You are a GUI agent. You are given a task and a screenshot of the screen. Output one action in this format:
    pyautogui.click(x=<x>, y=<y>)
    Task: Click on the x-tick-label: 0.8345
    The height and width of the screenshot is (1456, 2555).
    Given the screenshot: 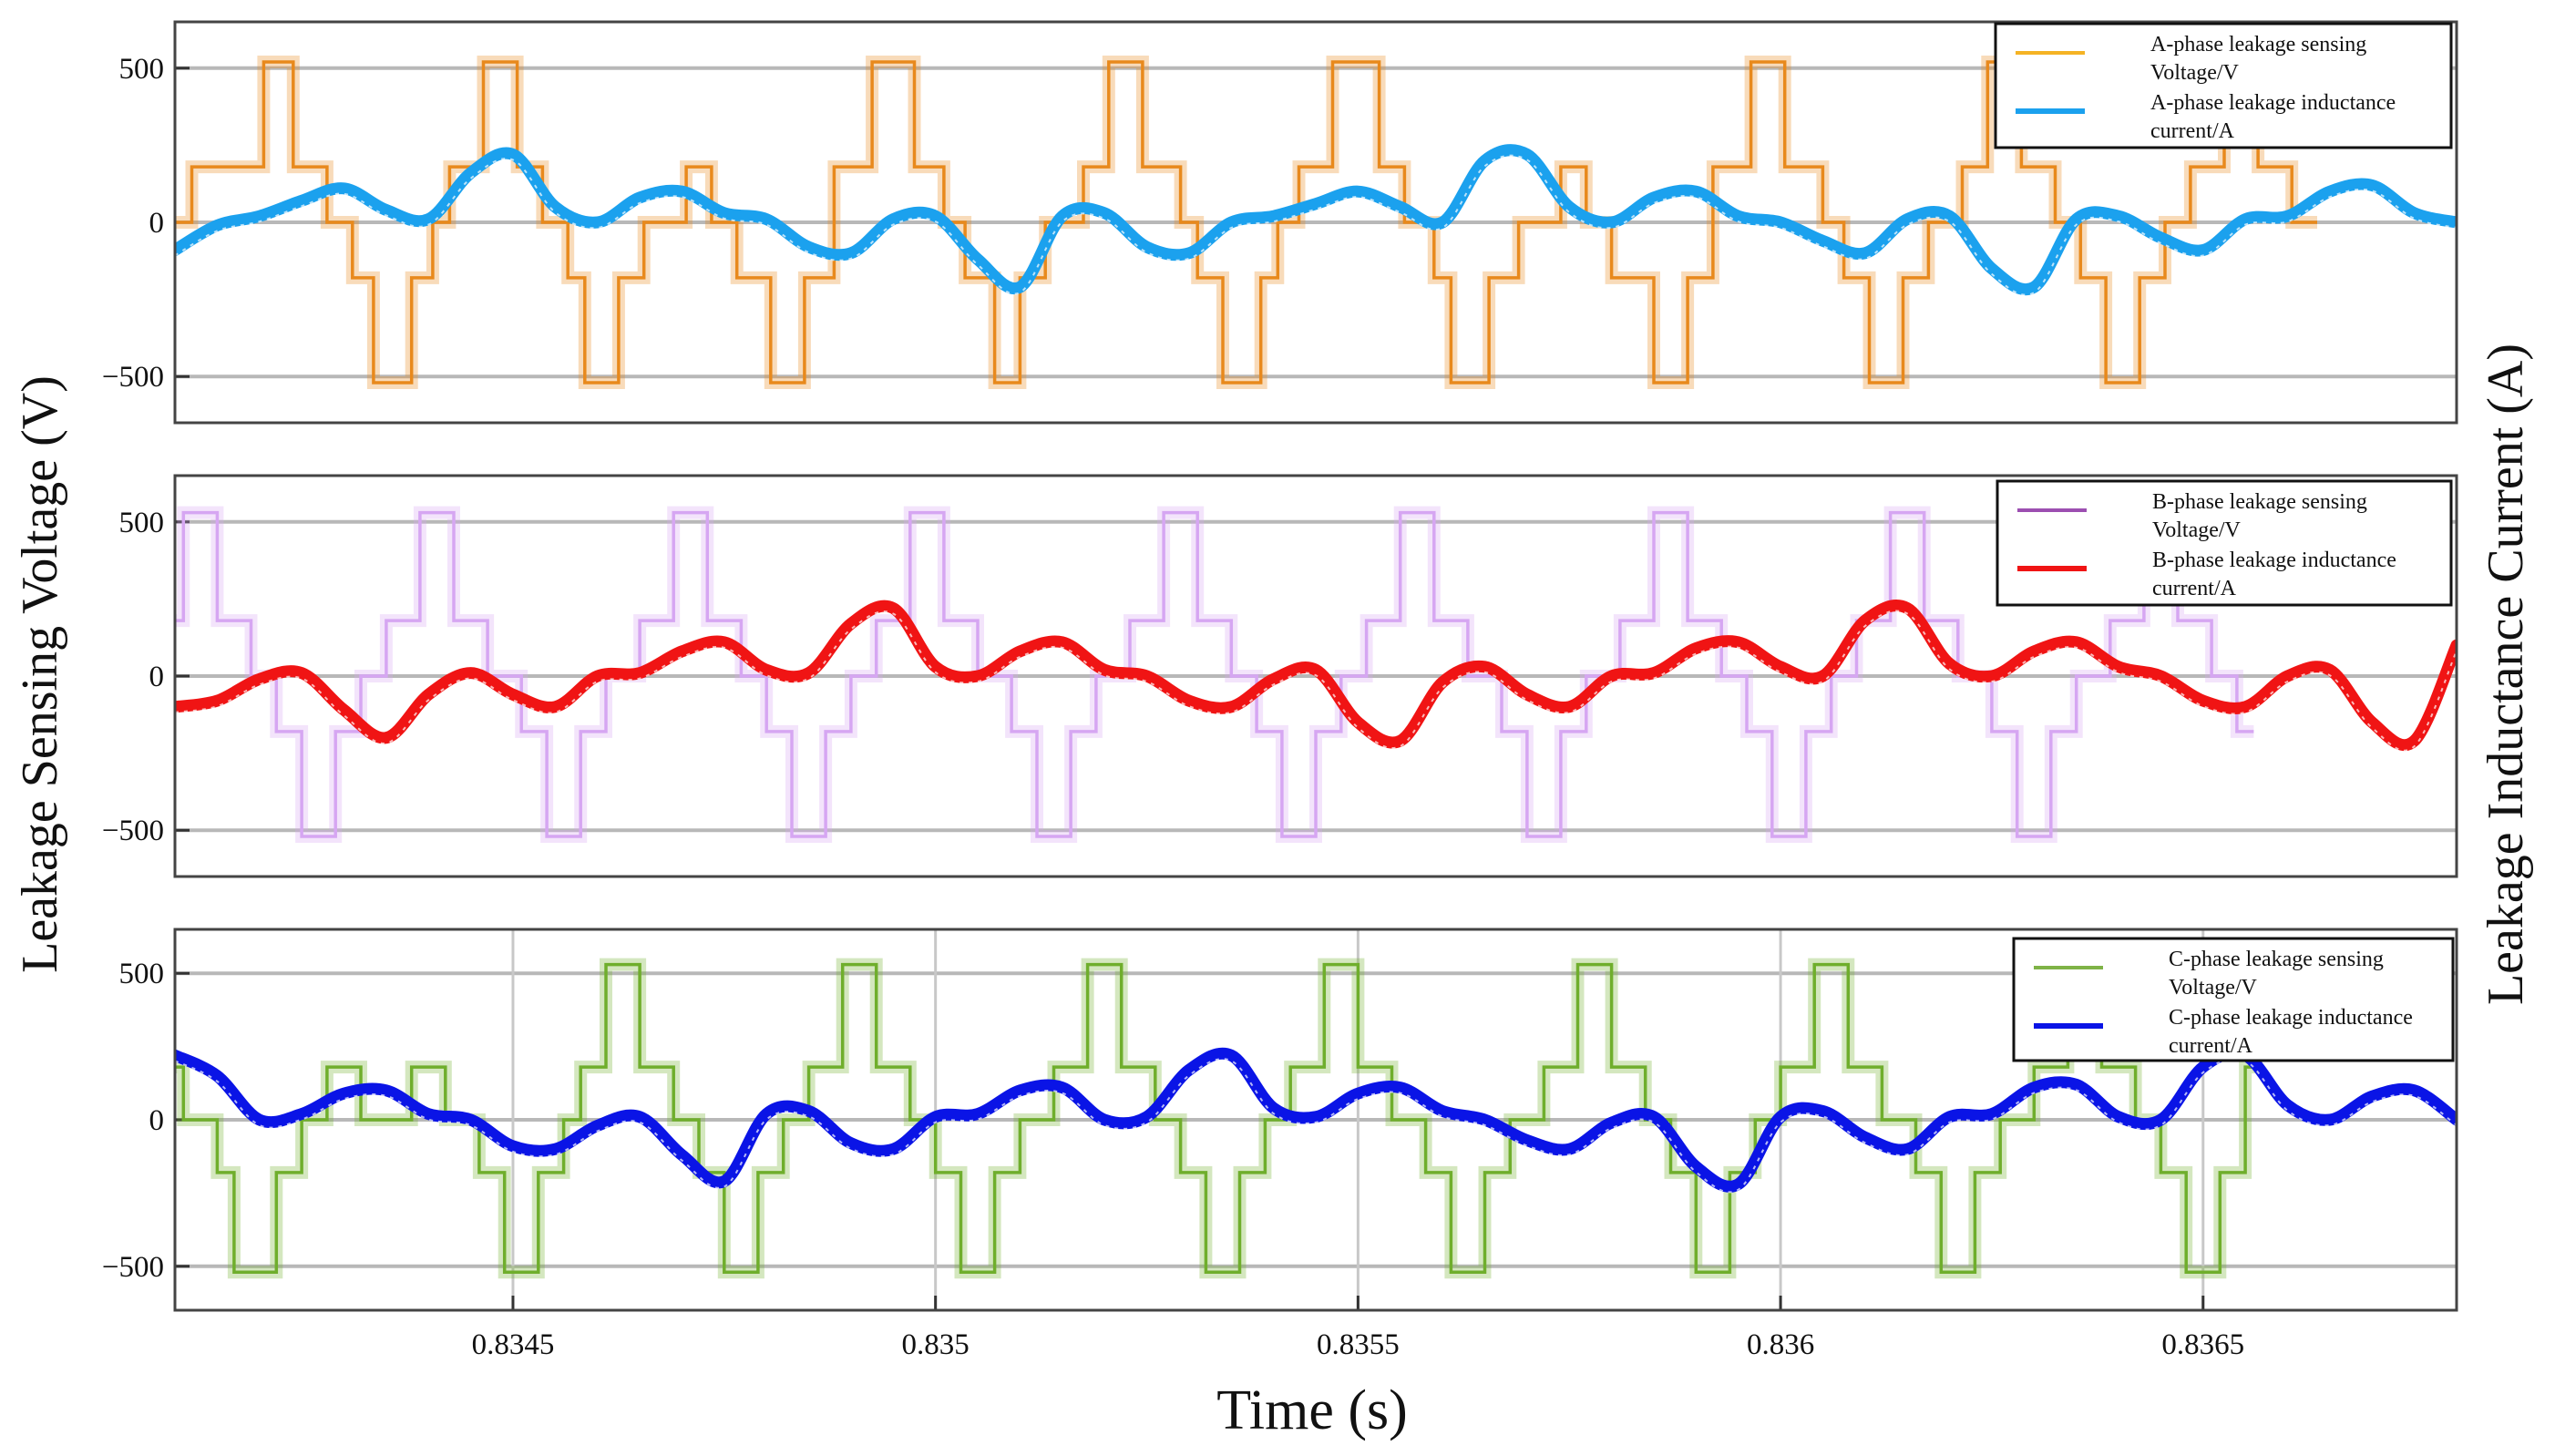 What is the action you would take?
    pyautogui.click(x=513, y=1345)
    